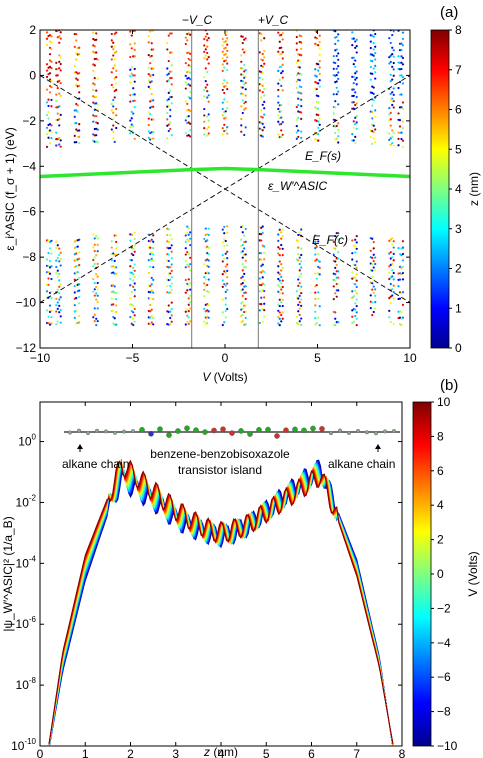  What do you see at coordinates (232, 432) in the screenshot?
I see `molecule-atoms` at bounding box center [232, 432].